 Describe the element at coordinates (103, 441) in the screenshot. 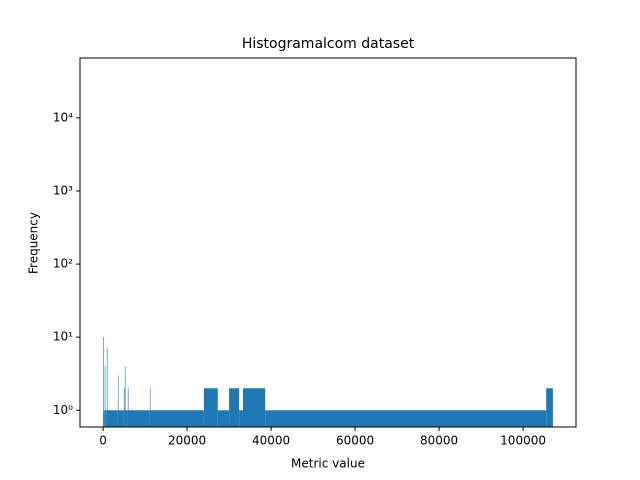

I see `x-tick-label: 0` at that location.